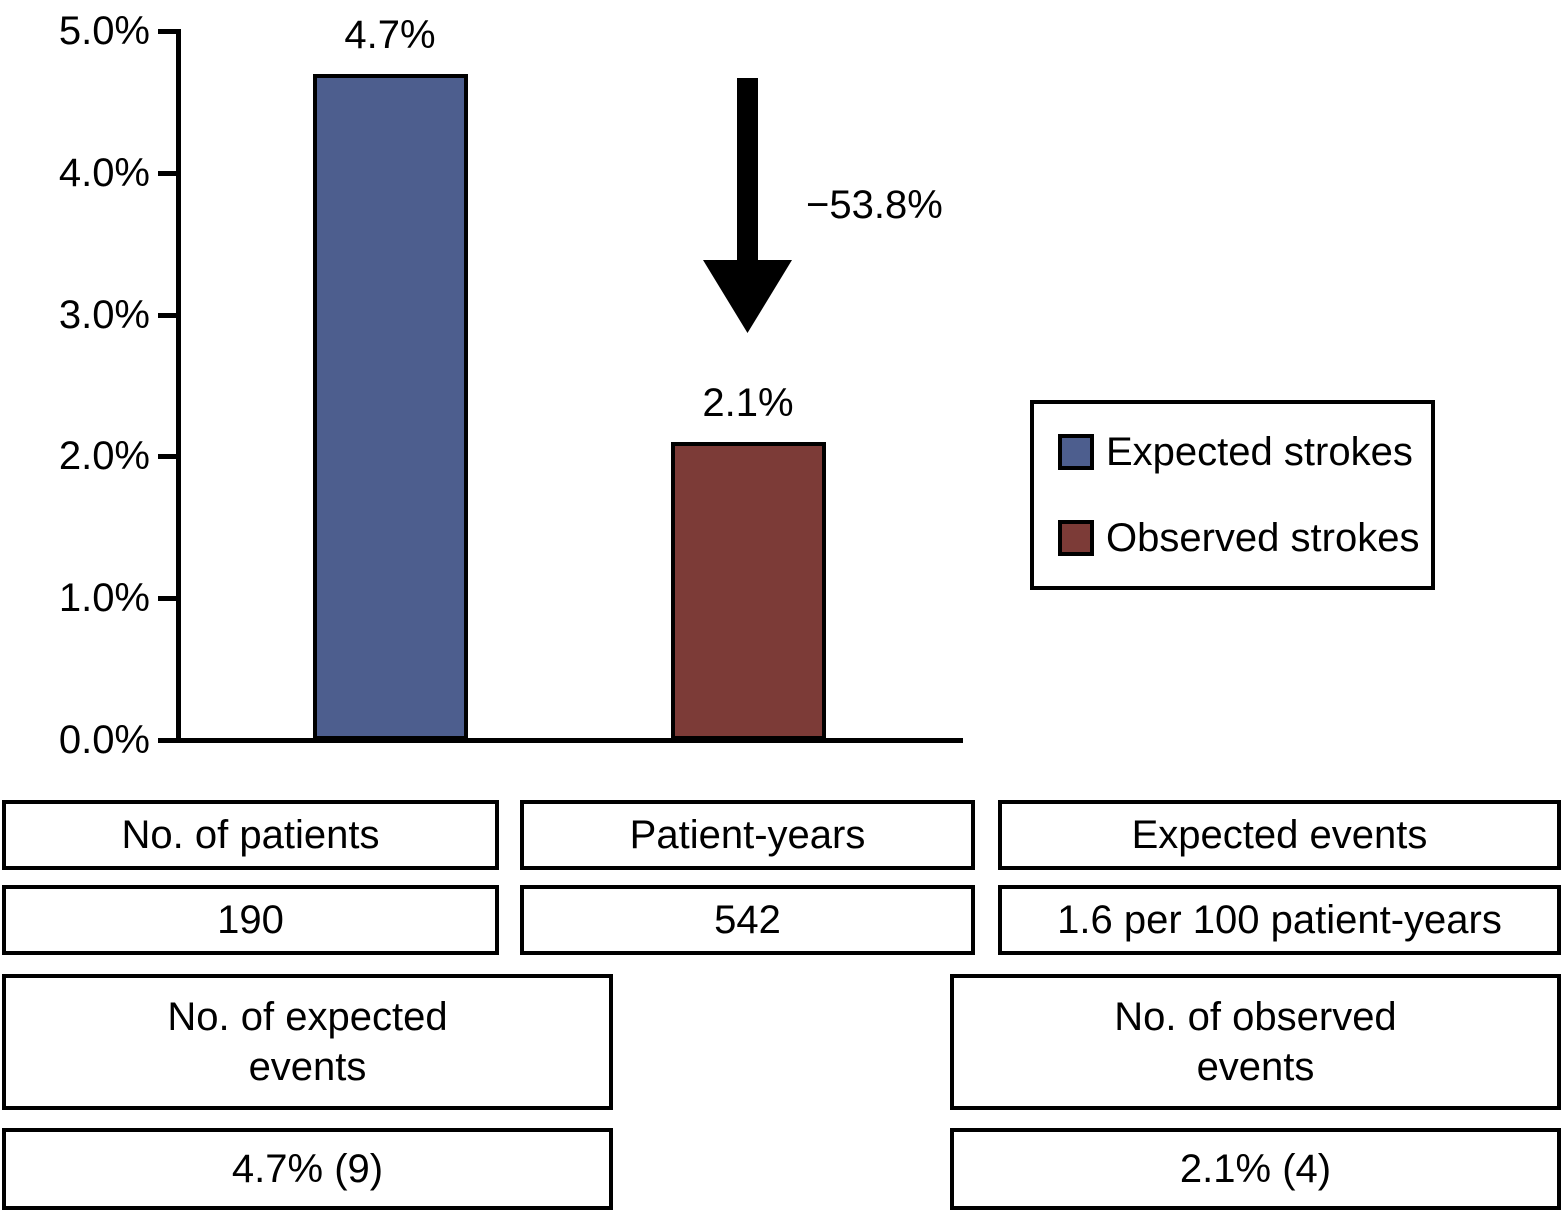 This screenshot has width=1563, height=1214. What do you see at coordinates (104, 740) in the screenshot?
I see `y-axis-tick-label: 0.0%` at bounding box center [104, 740].